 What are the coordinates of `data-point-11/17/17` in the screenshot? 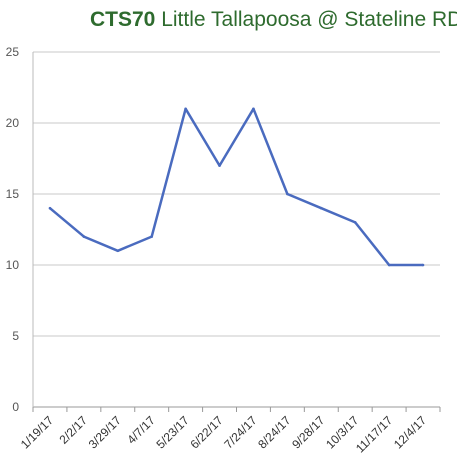 It's located at (389, 265).